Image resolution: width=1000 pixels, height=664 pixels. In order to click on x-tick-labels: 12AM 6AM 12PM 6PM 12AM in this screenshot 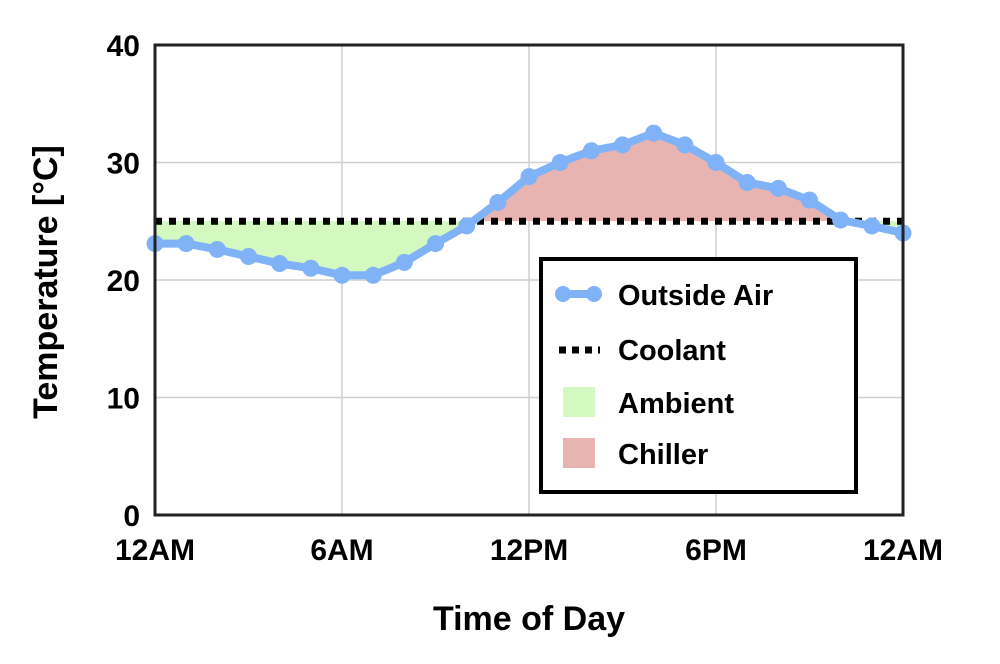, I will do `click(529, 550)`.